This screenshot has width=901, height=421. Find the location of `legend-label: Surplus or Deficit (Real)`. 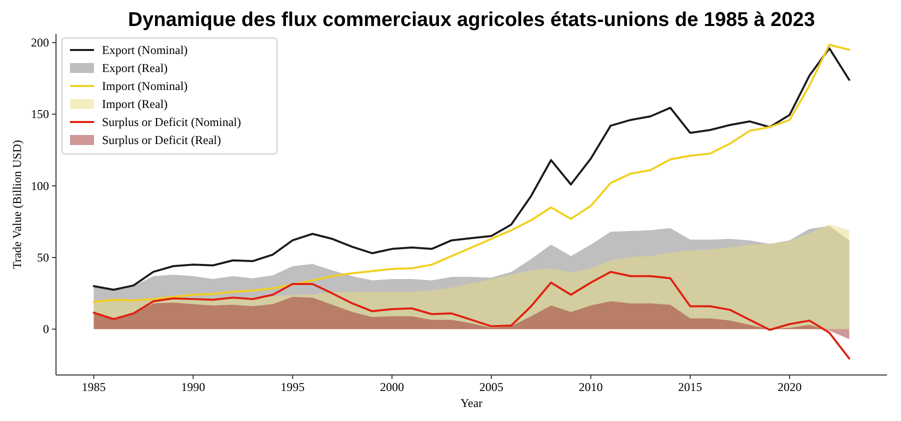

legend-label: Surplus or Deficit (Real) is located at coordinates (161, 140).